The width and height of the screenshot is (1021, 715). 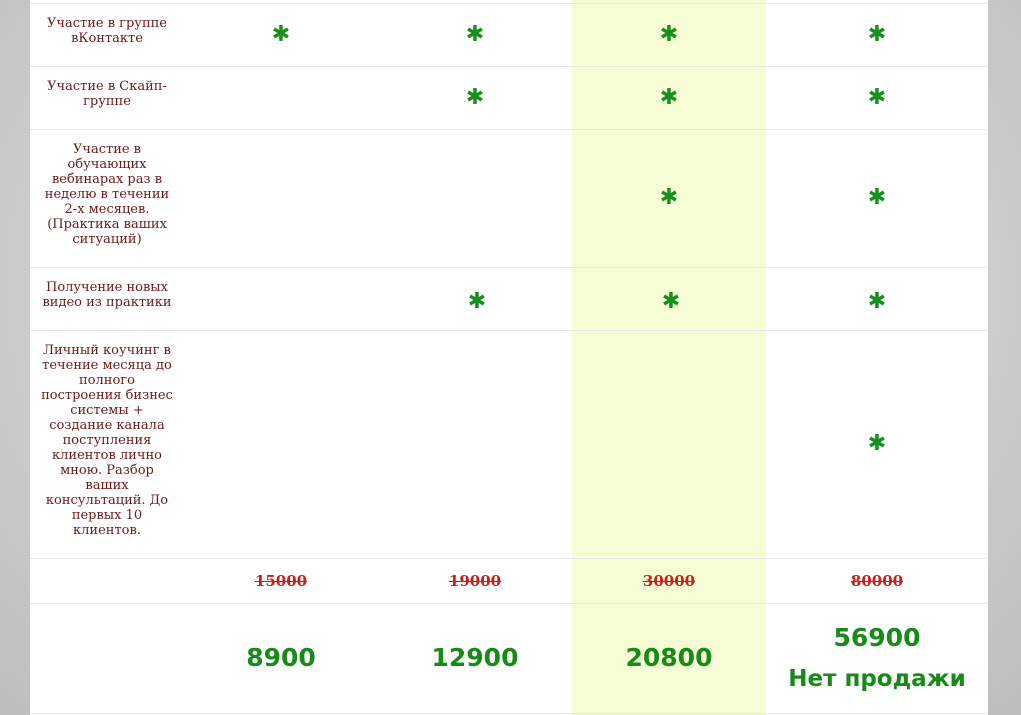 I want to click on cell-r3-c3: ✱, so click(x=669, y=198).